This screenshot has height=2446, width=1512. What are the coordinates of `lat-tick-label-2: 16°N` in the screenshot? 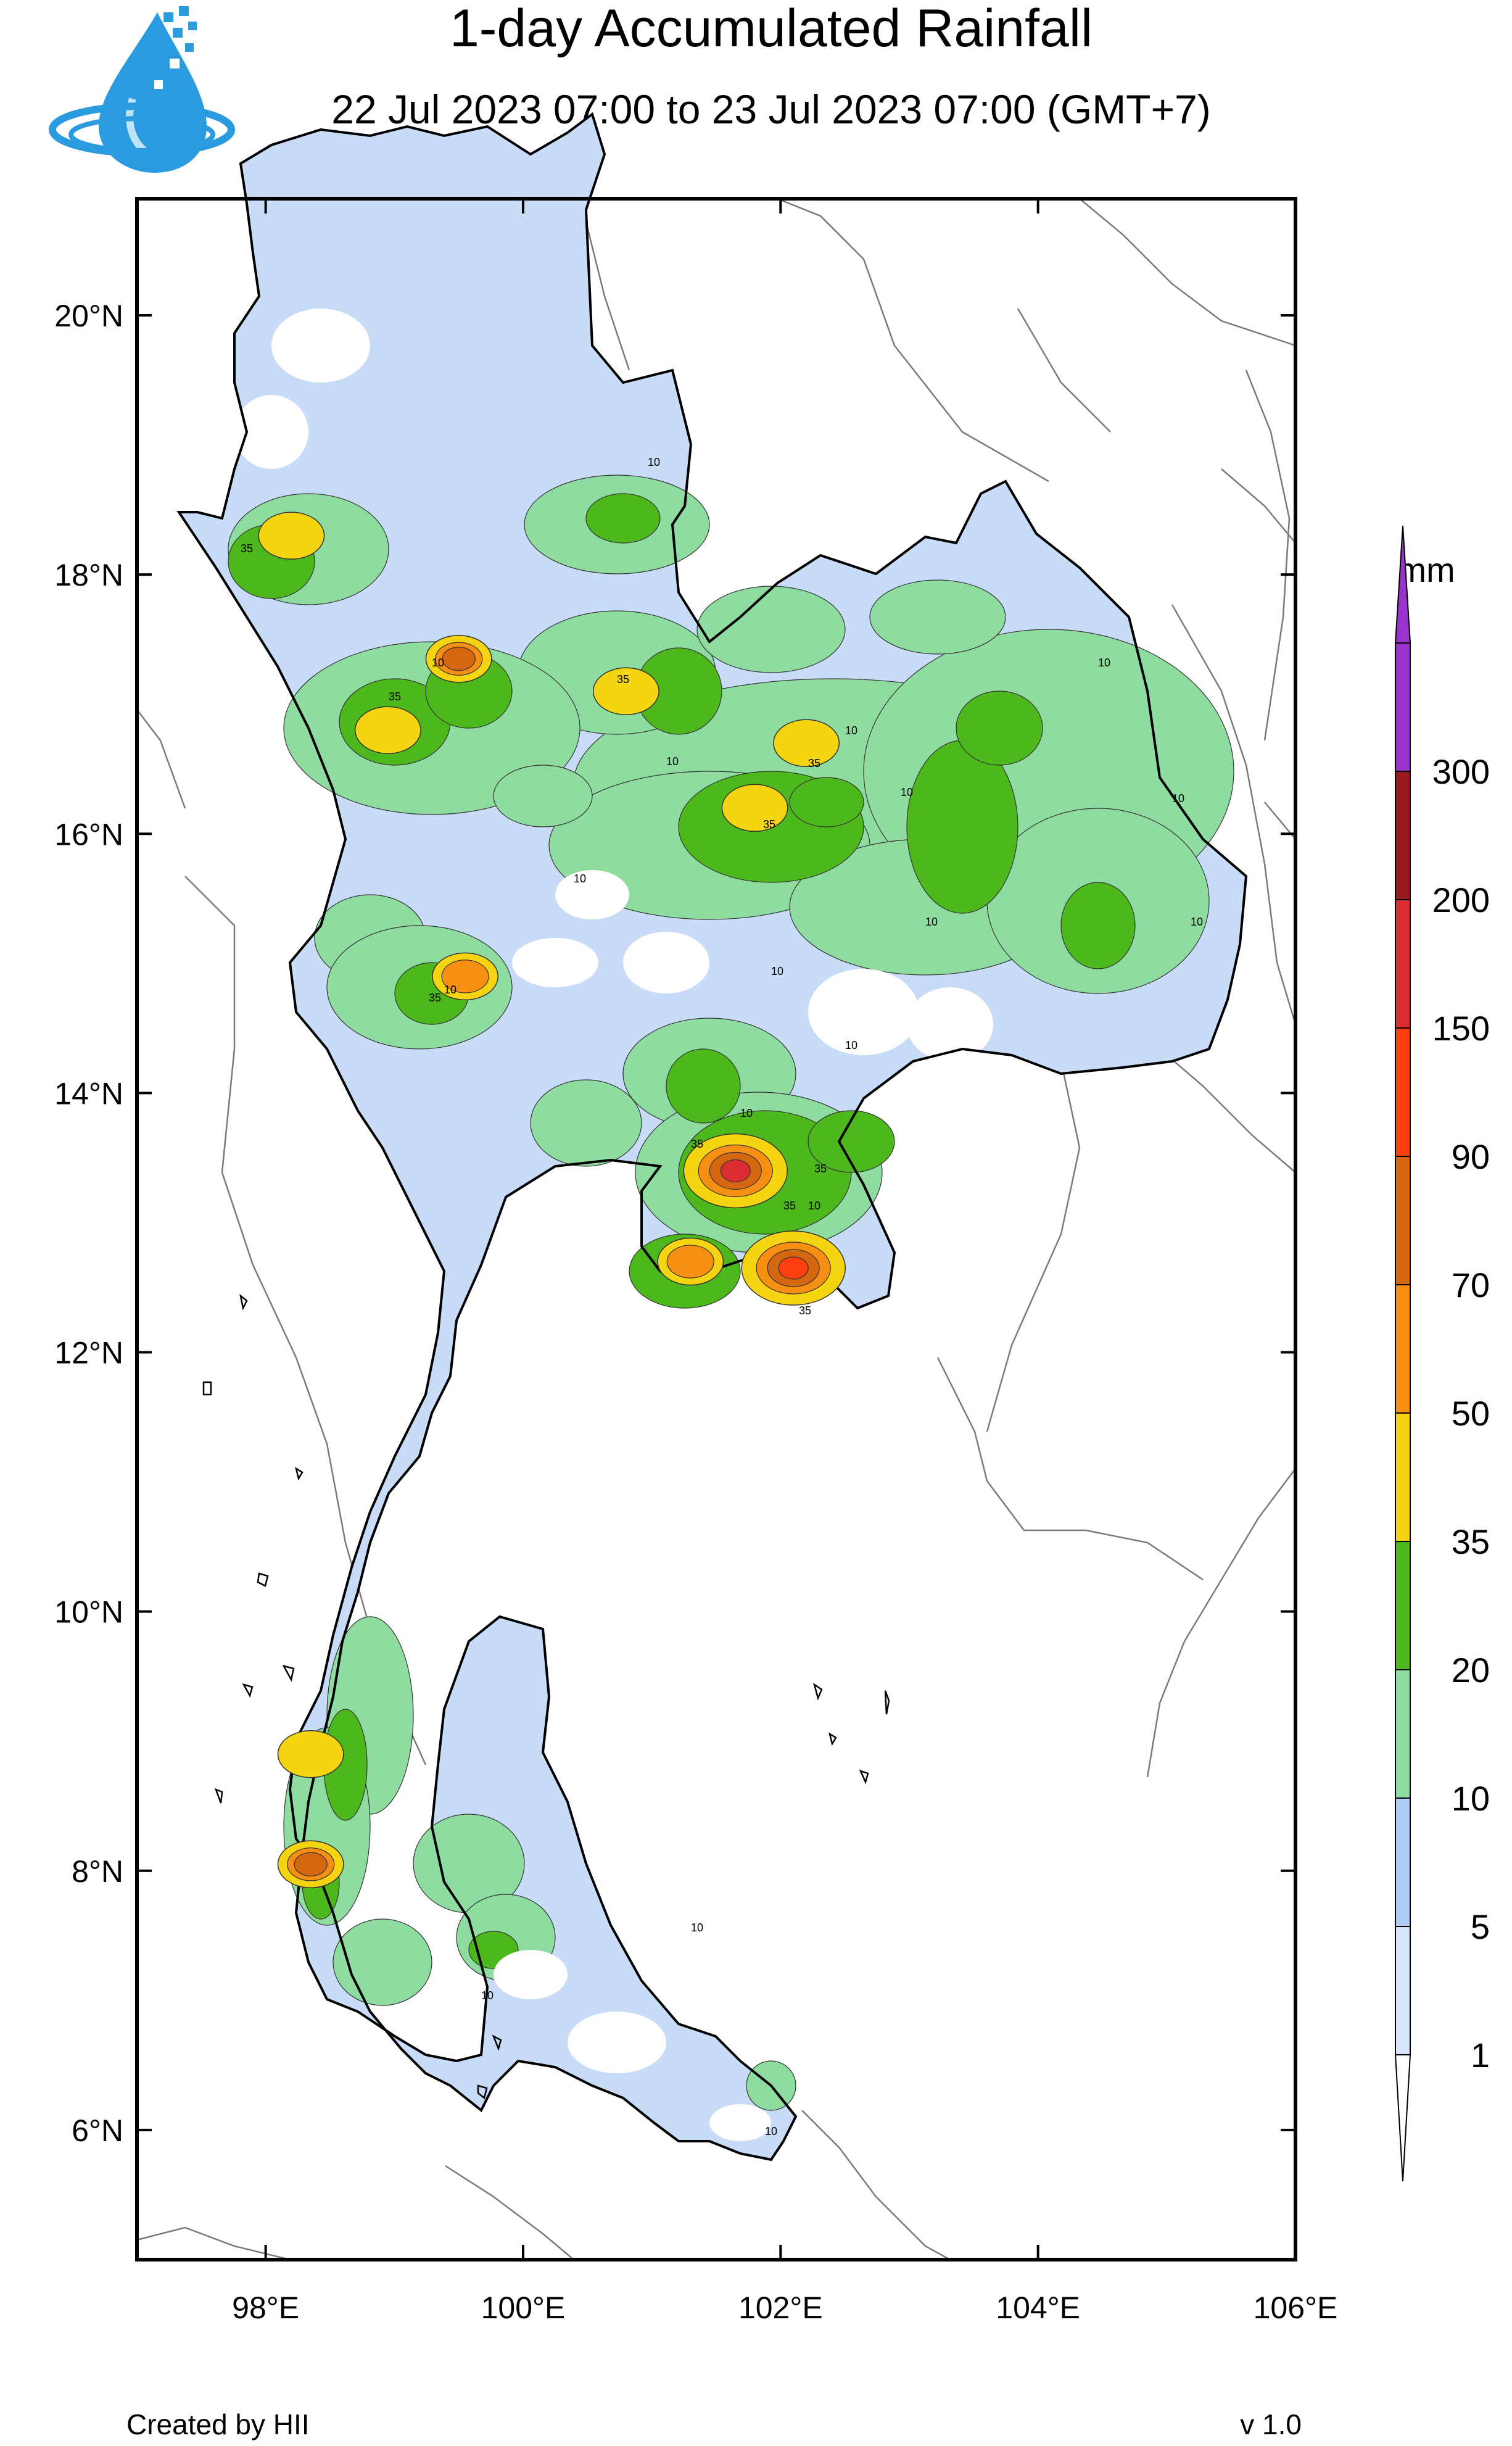 It's located at (88, 834).